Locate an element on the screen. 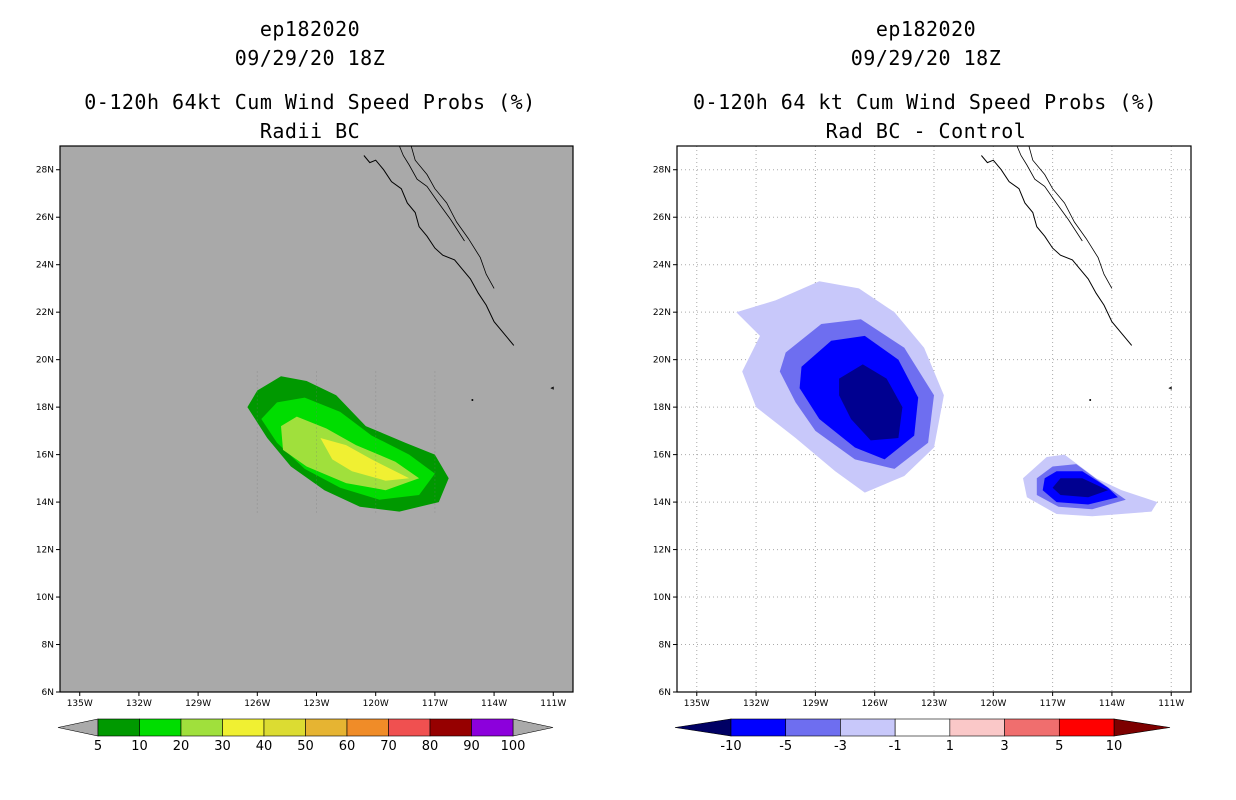  left-colorbar-label: 90 is located at coordinates (471, 746).